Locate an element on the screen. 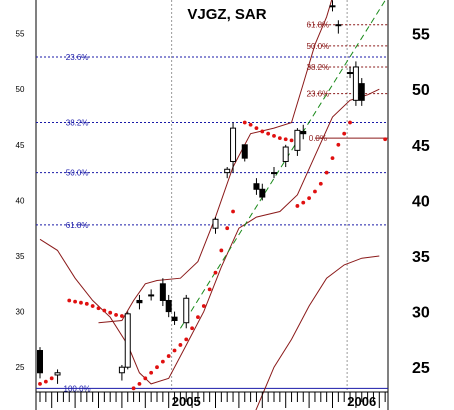 Image resolution: width=454 pixels, height=410 pixels. y-tick-left-label: 50 is located at coordinates (20, 89).